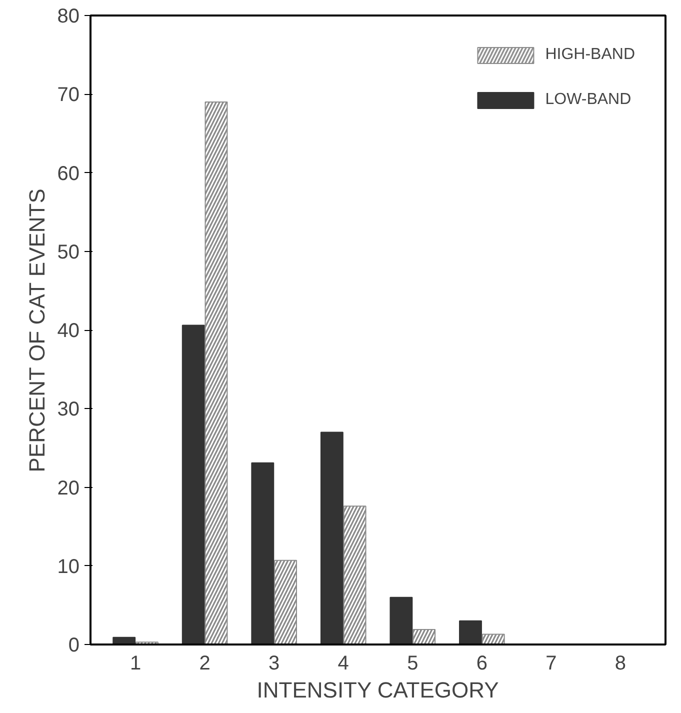 Image resolution: width=681 pixels, height=713 pixels. What do you see at coordinates (68, 252) in the screenshot?
I see `y-tick-label: 50` at bounding box center [68, 252].